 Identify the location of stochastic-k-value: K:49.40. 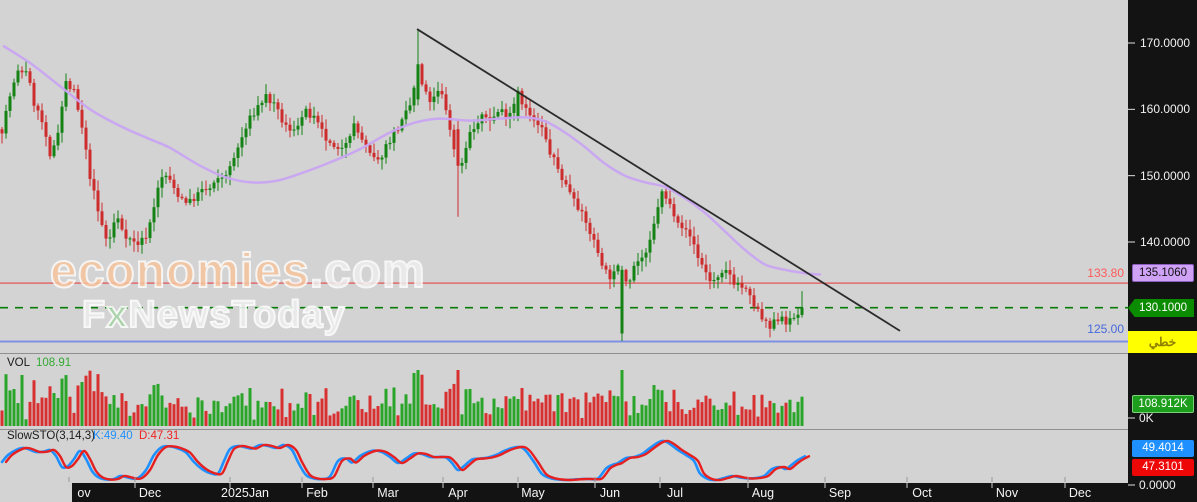
(113, 436).